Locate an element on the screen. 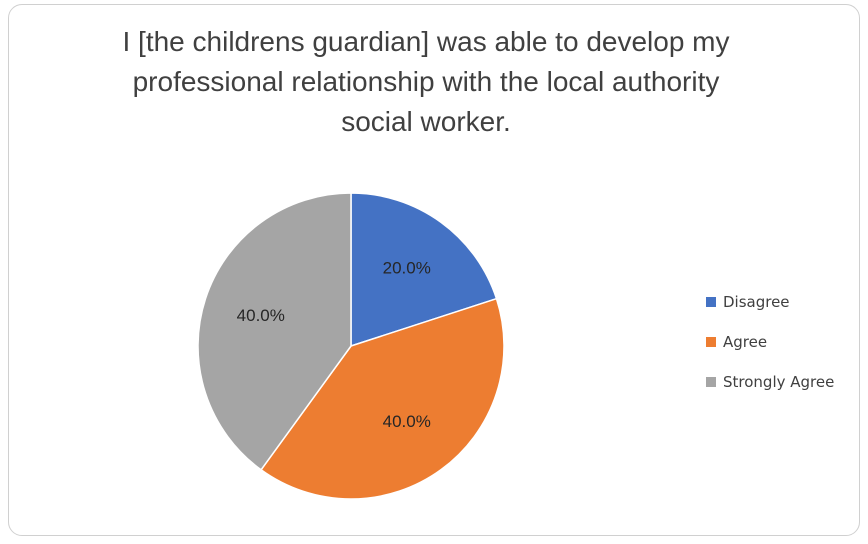 The image size is (868, 544). legend-item-strongly-agree: Strongly Agree is located at coordinates (770, 382).